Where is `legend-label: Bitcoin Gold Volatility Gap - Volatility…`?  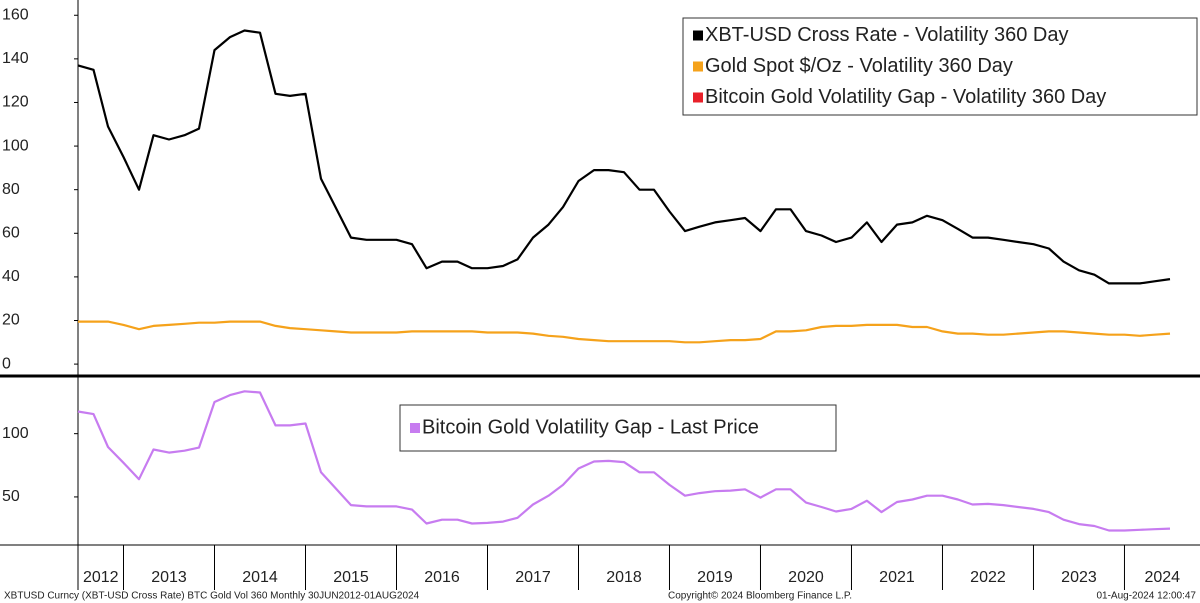 legend-label: Bitcoin Gold Volatility Gap - Volatility… is located at coordinates (905, 97).